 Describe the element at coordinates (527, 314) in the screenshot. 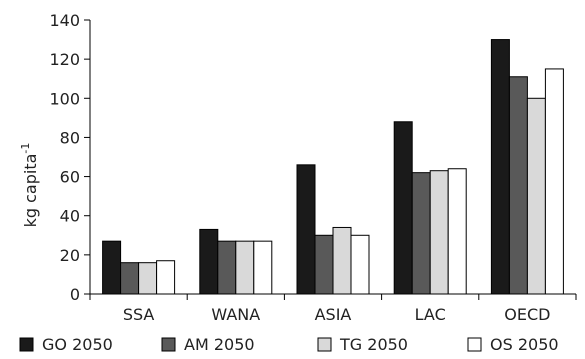

I see `x-tick-label: OECD` at that location.